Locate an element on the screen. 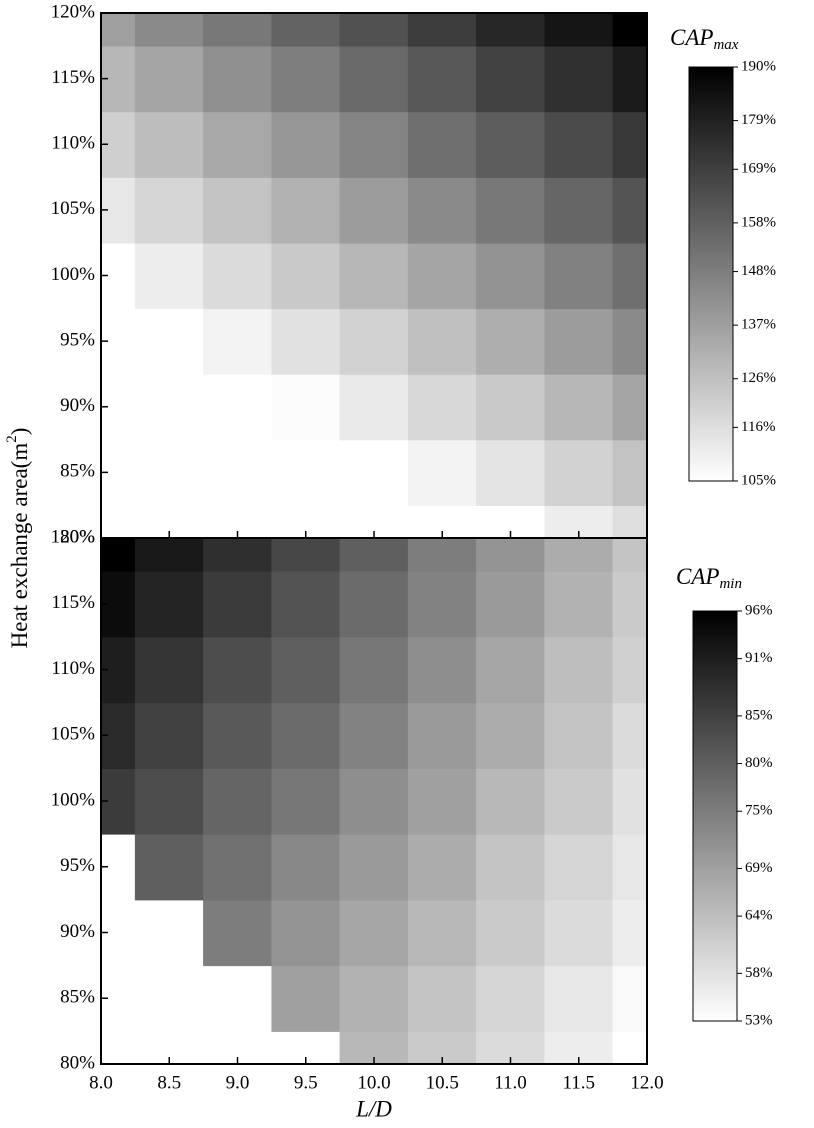 This screenshot has height=1128, width=814. x-tick-label: 9.0 is located at coordinates (238, 1082).